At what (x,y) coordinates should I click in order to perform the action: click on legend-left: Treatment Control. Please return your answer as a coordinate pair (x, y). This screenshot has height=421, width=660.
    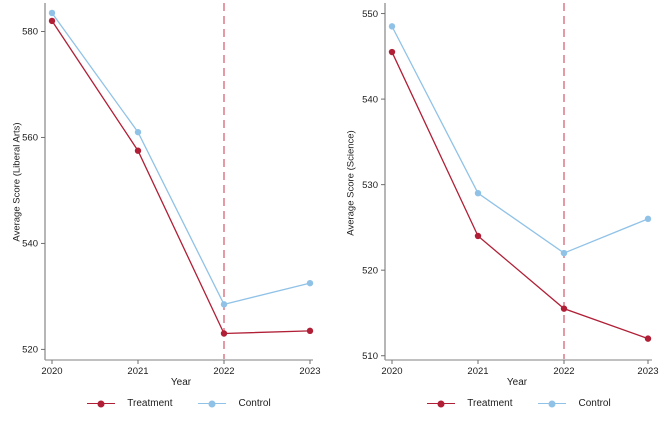
    Looking at the image, I should click on (179, 403).